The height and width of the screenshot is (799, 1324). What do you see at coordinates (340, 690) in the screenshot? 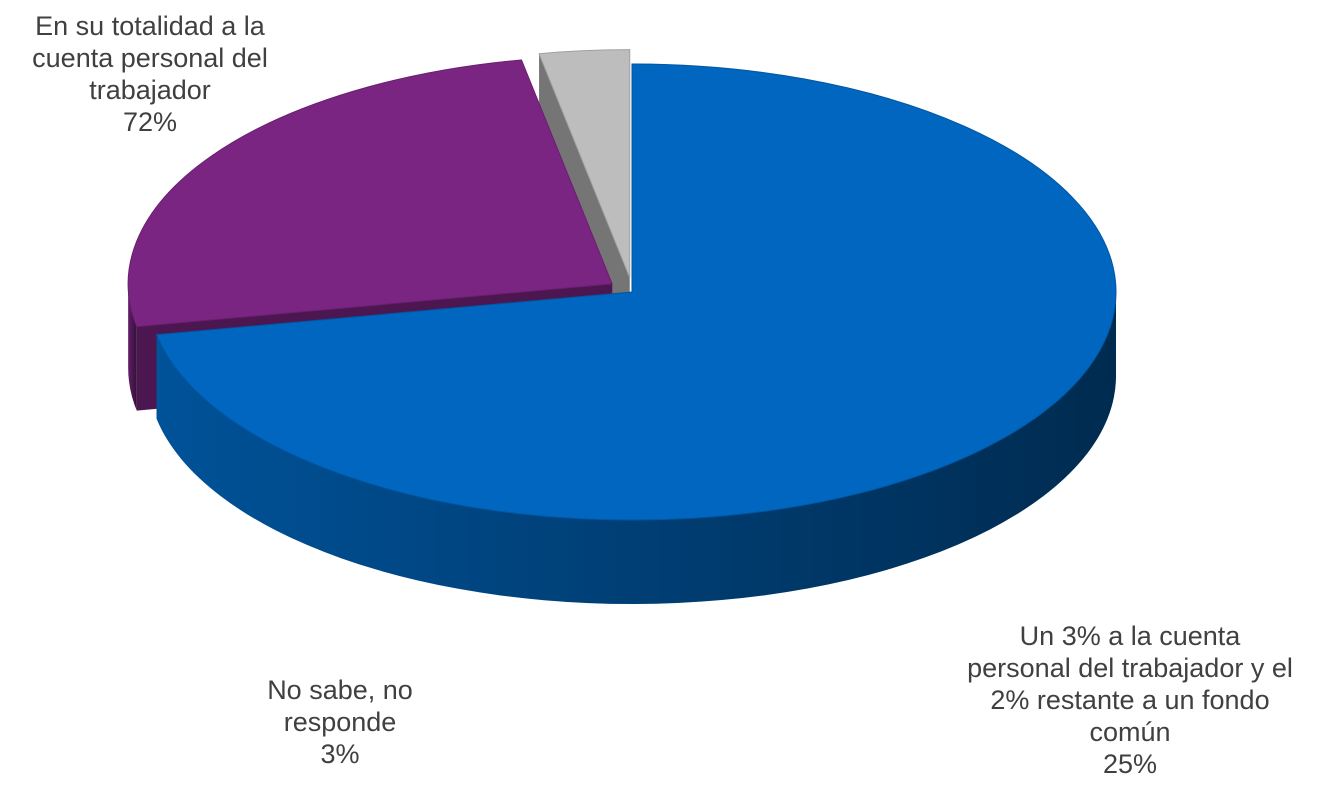
I see `slice-label-line: No sabe, no` at bounding box center [340, 690].